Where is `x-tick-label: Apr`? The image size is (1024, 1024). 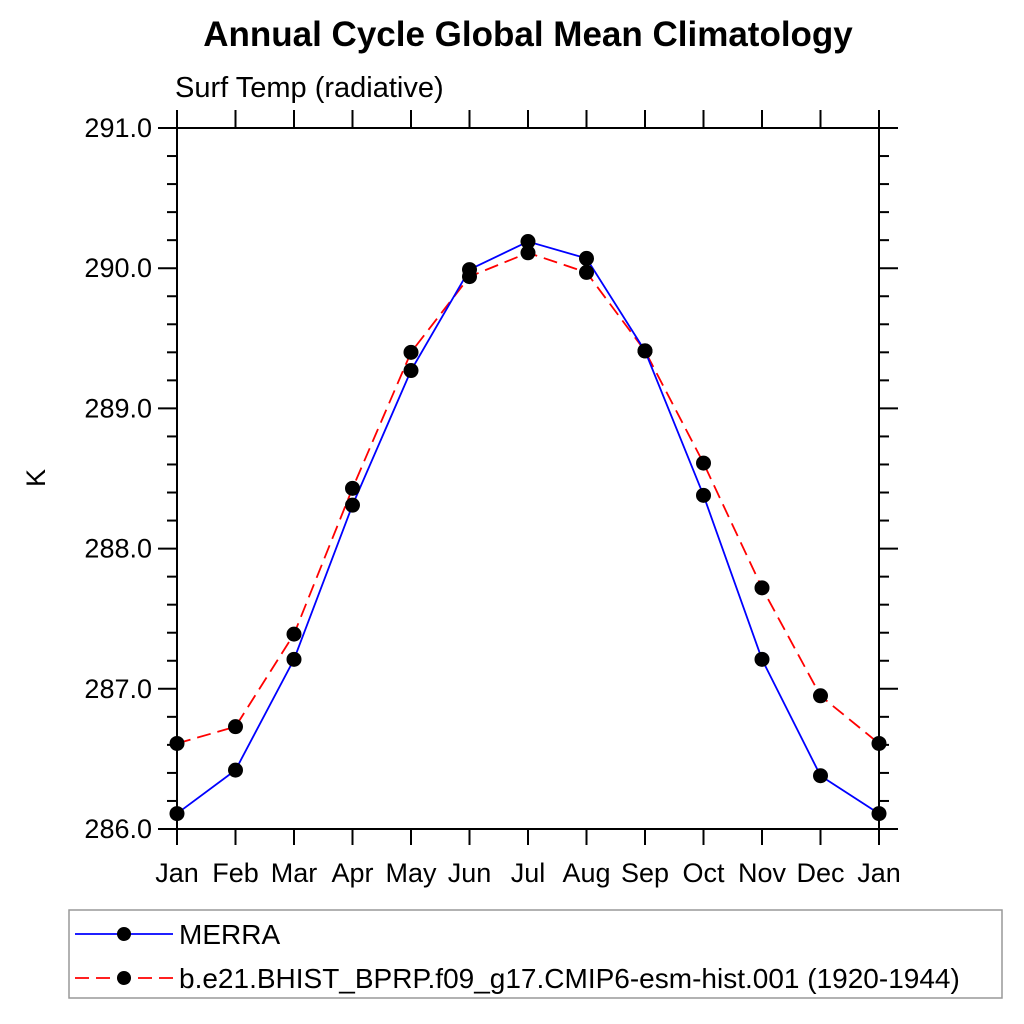 x-tick-label: Apr is located at coordinates (352, 873).